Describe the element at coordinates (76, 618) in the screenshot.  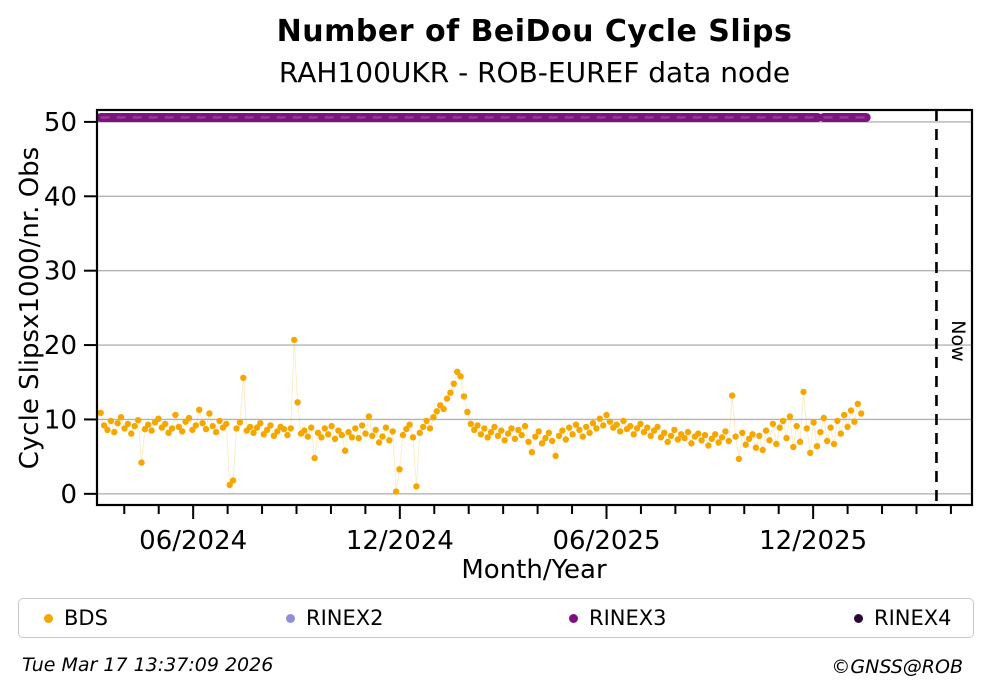
I see `legend-item-bds: BDS` at that location.